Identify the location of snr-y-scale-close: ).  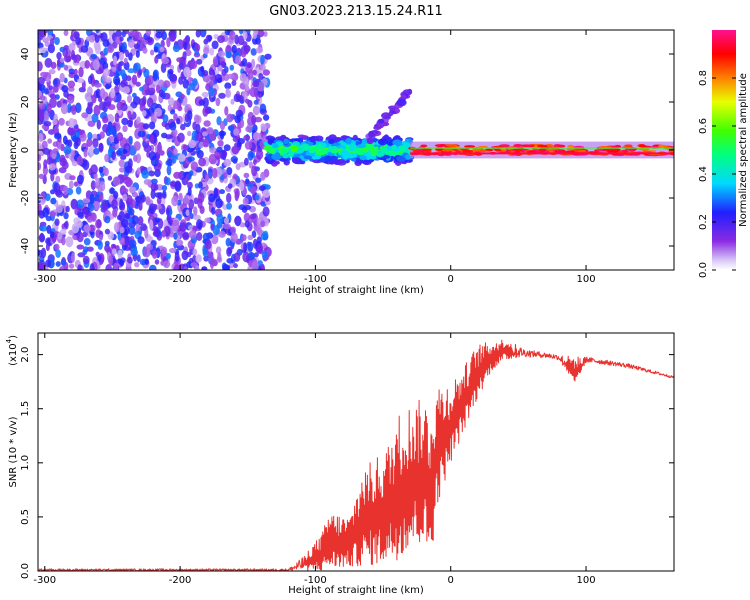
(13, 337).